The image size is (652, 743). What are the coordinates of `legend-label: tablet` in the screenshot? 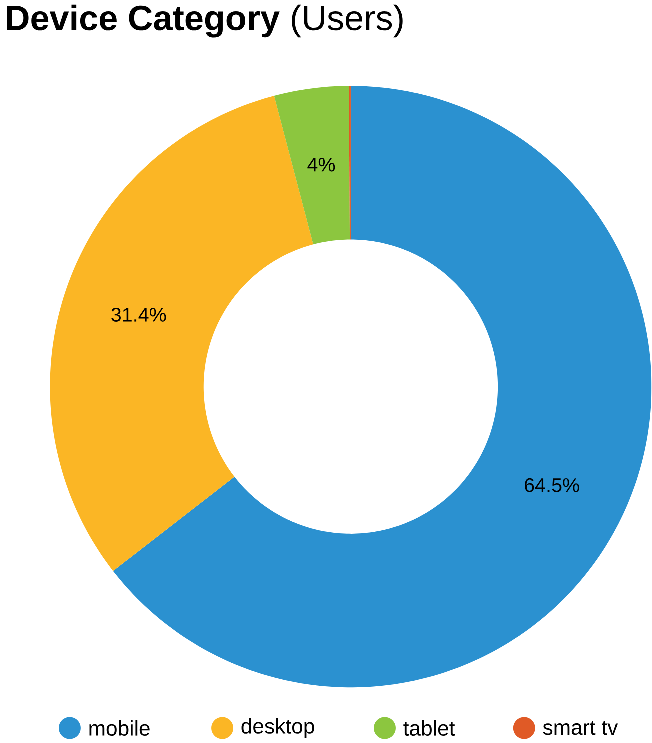 It's located at (430, 728).